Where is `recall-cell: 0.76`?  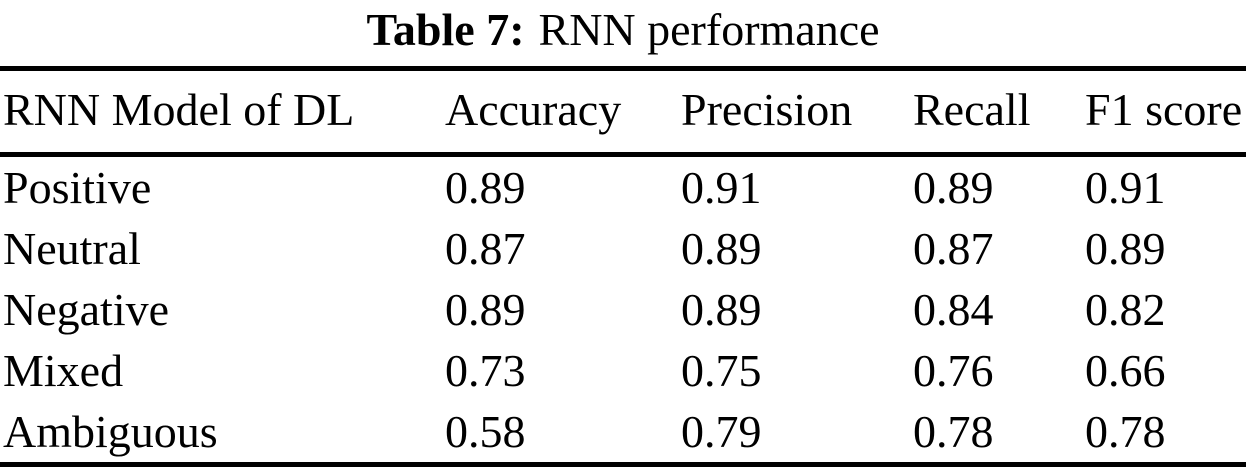
recall-cell: 0.76 is located at coordinates (953, 370).